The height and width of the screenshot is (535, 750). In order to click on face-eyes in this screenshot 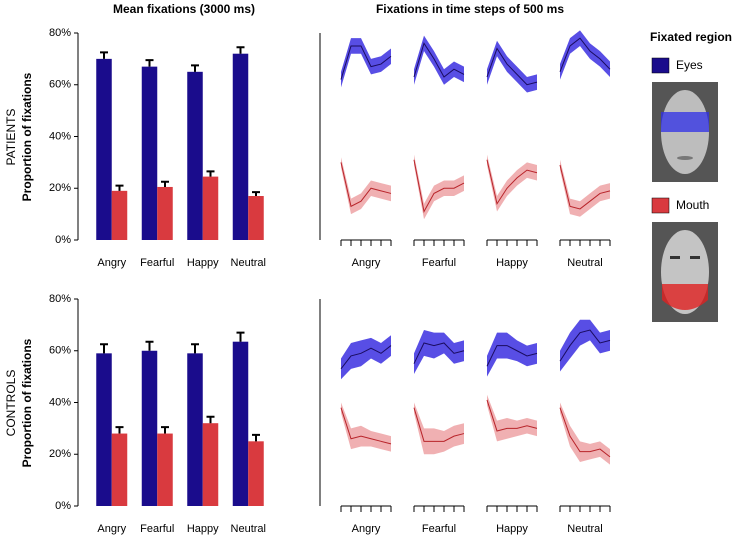, I will do `click(685, 132)`.